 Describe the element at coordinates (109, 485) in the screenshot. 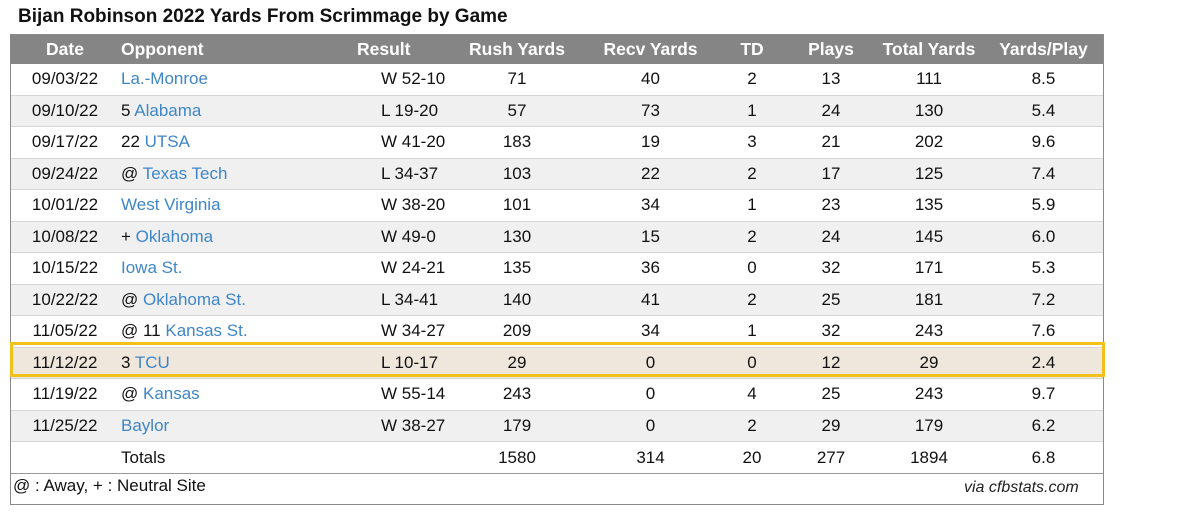

I see `legend-note: @ : Away, + : Neutral Site` at that location.